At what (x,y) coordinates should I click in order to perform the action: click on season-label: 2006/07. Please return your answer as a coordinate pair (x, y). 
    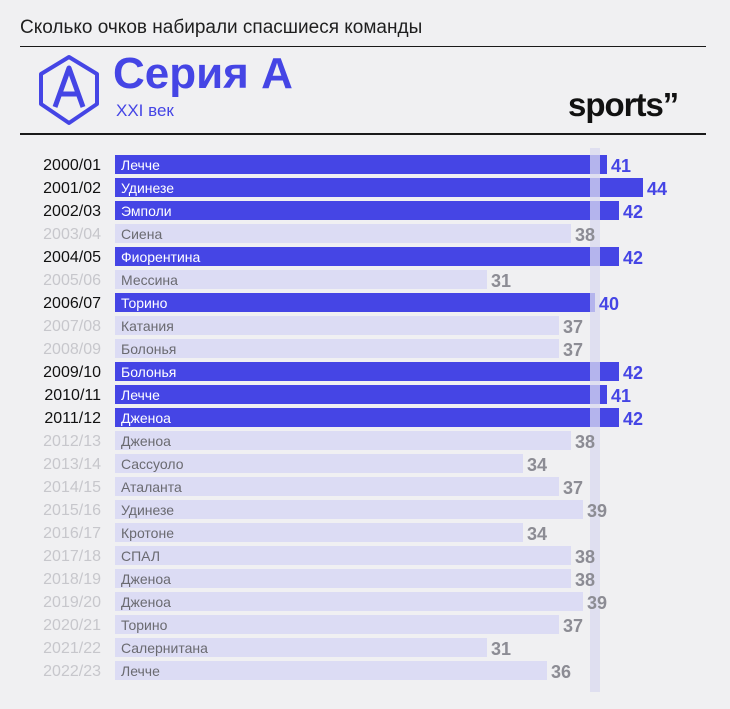
    Looking at the image, I should click on (72, 303).